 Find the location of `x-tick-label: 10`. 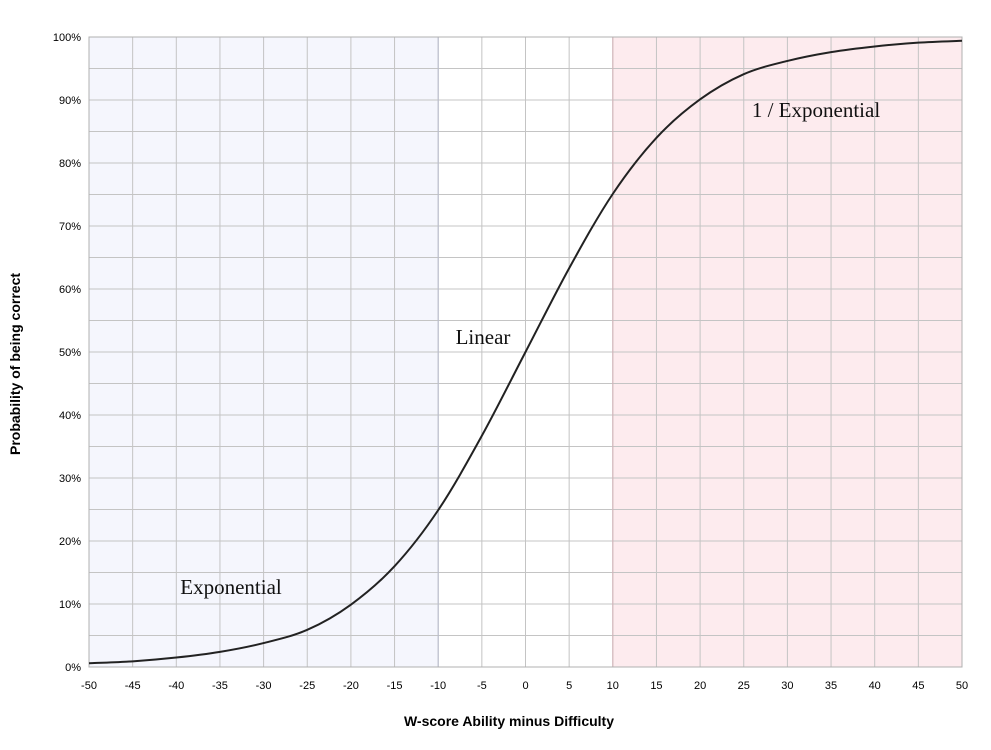

x-tick-label: 10 is located at coordinates (613, 686).